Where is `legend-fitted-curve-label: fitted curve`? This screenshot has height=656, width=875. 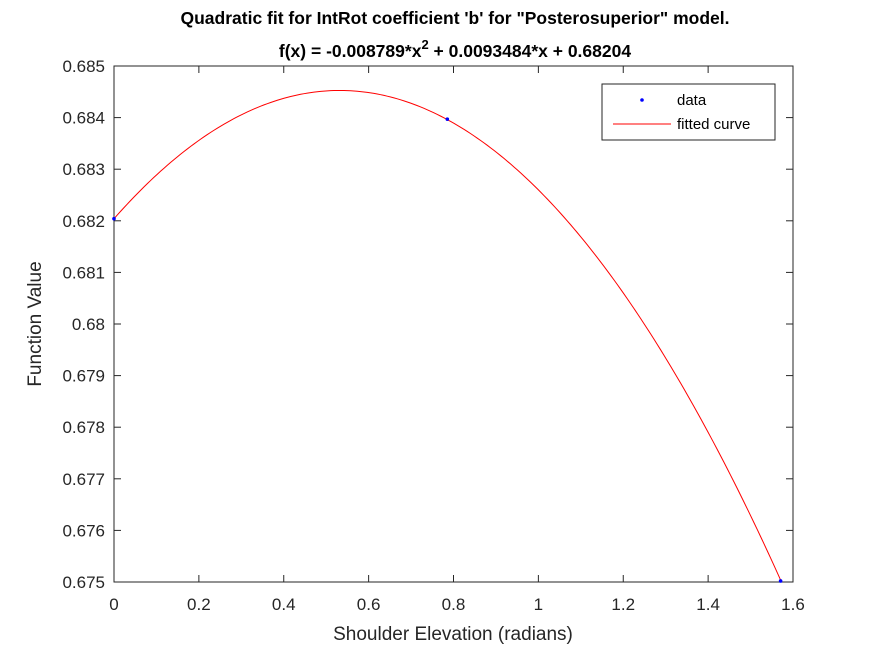 legend-fitted-curve-label: fitted curve is located at coordinates (713, 124).